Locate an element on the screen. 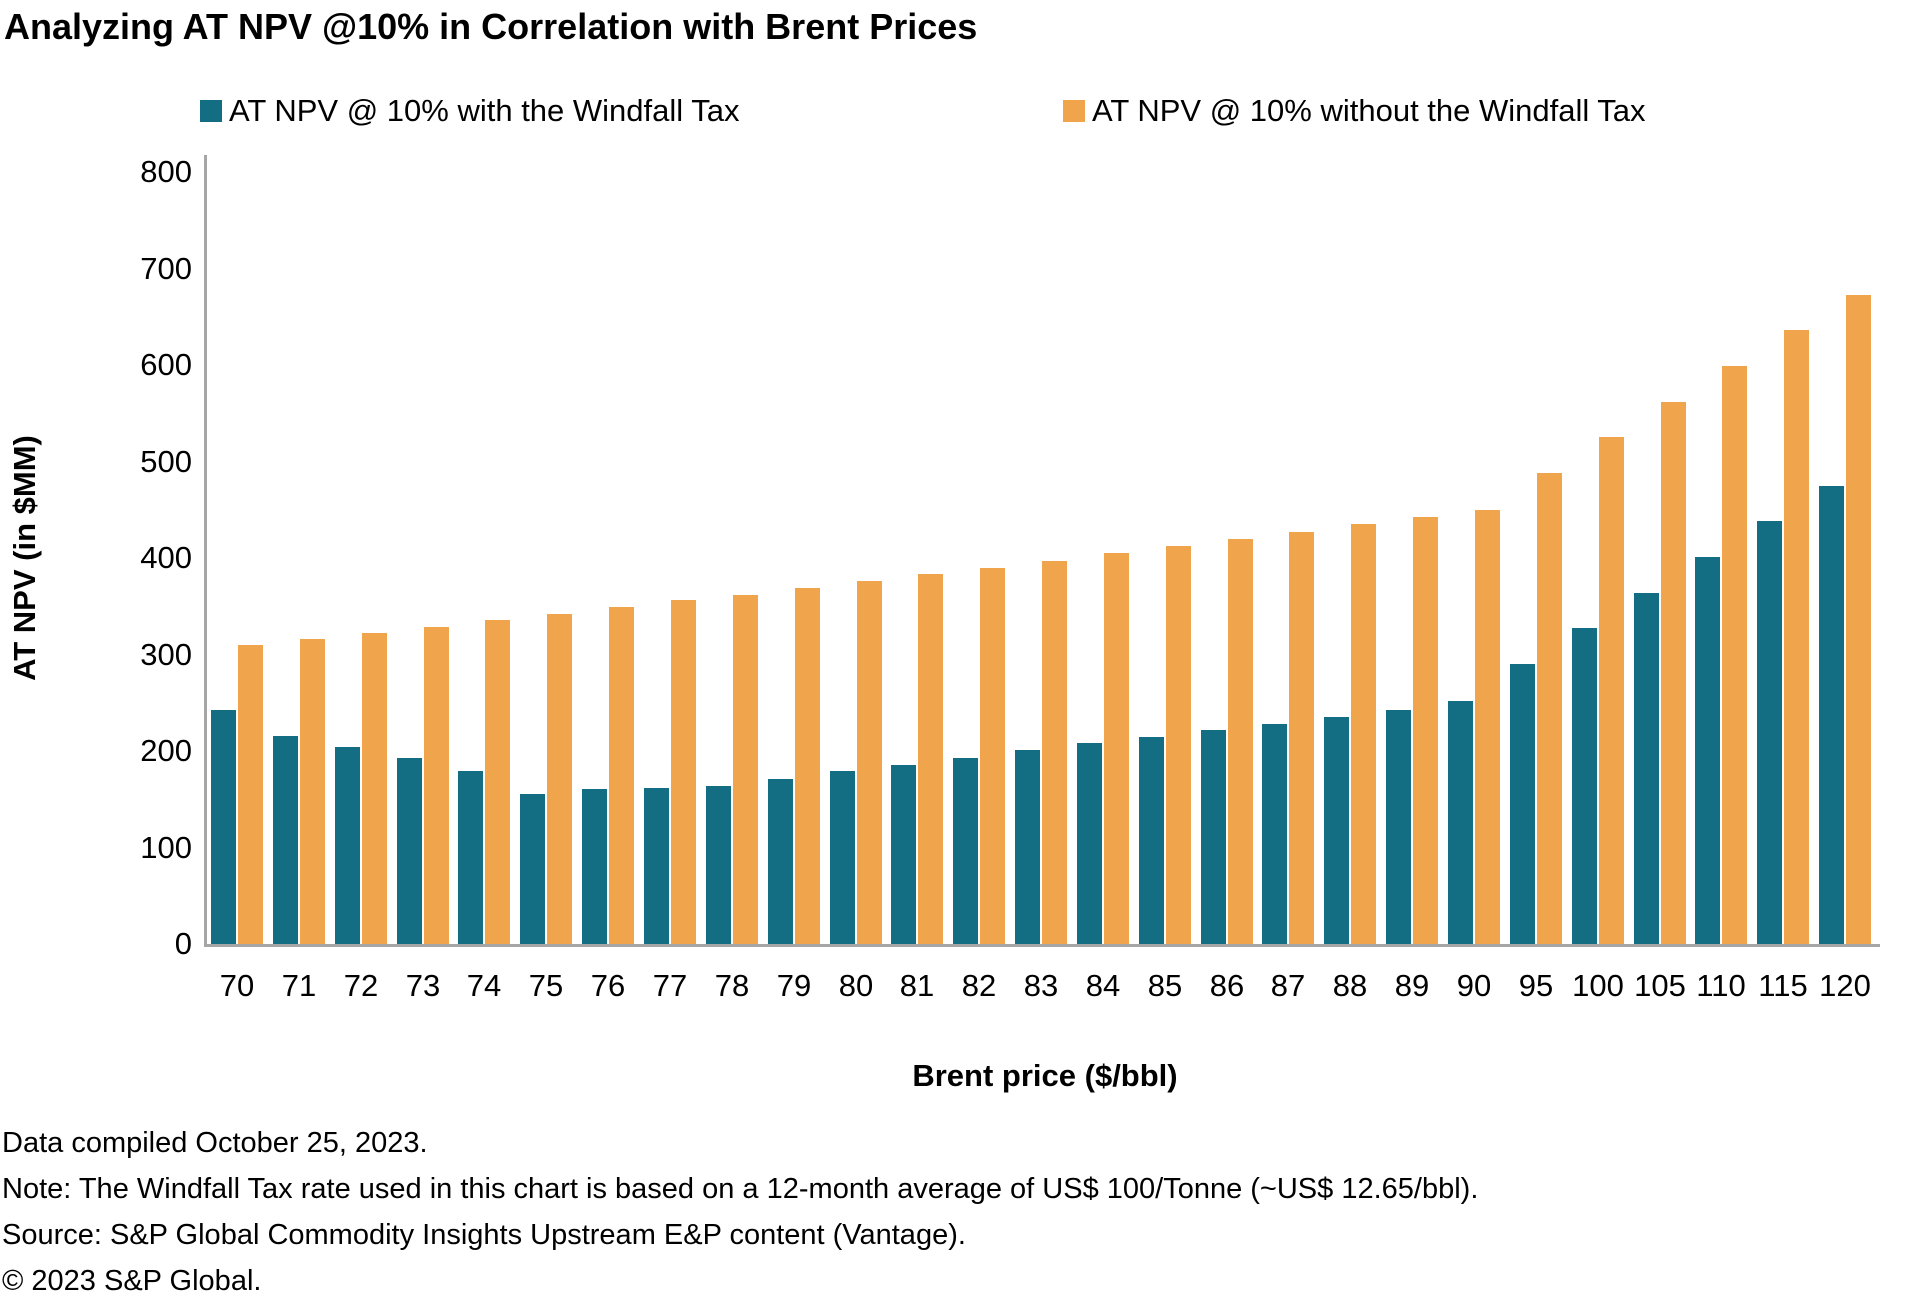 Image resolution: width=1906 pixels, height=1298 pixels. x-tick-86: 86 is located at coordinates (1227, 985).